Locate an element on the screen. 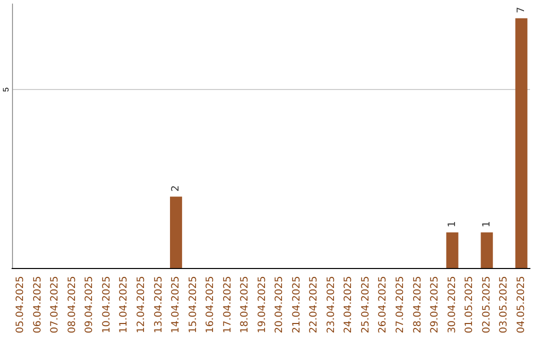 This screenshot has height=340, width=540. x-tick-label: 12.04.2025 is located at coordinates (141, 305).